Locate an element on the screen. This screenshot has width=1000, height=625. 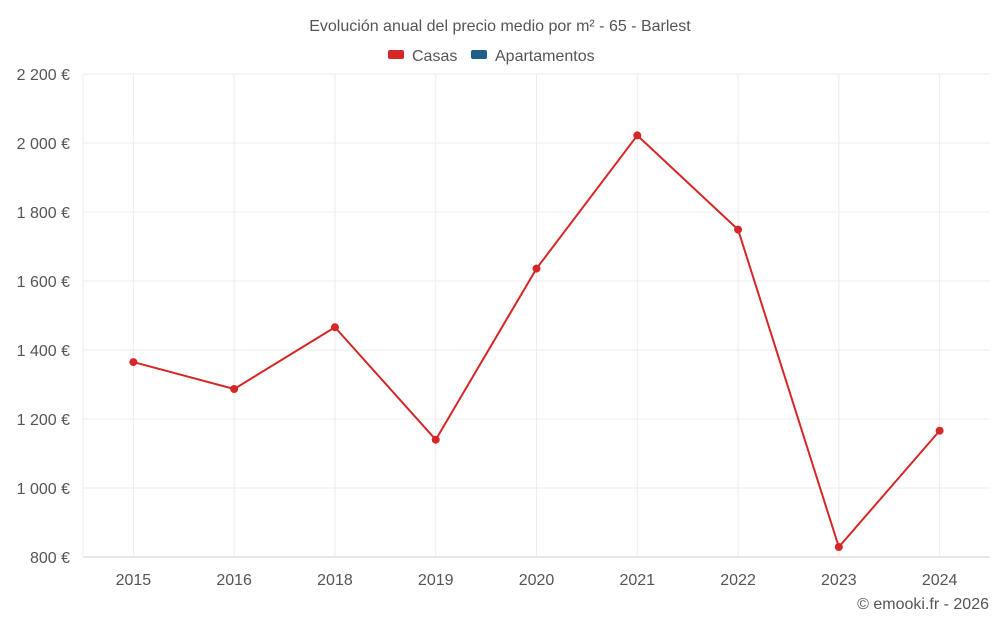
x-tick-label: 2024 is located at coordinates (940, 580).